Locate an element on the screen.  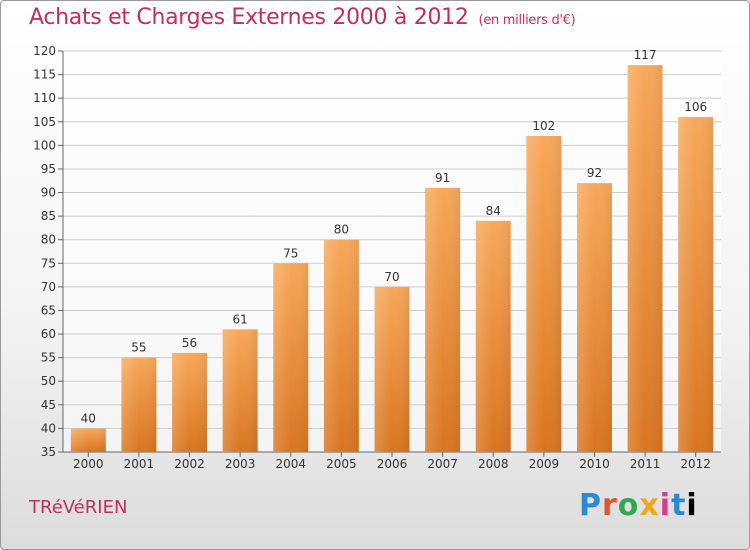
x-tick-label: 2010 is located at coordinates (594, 464).